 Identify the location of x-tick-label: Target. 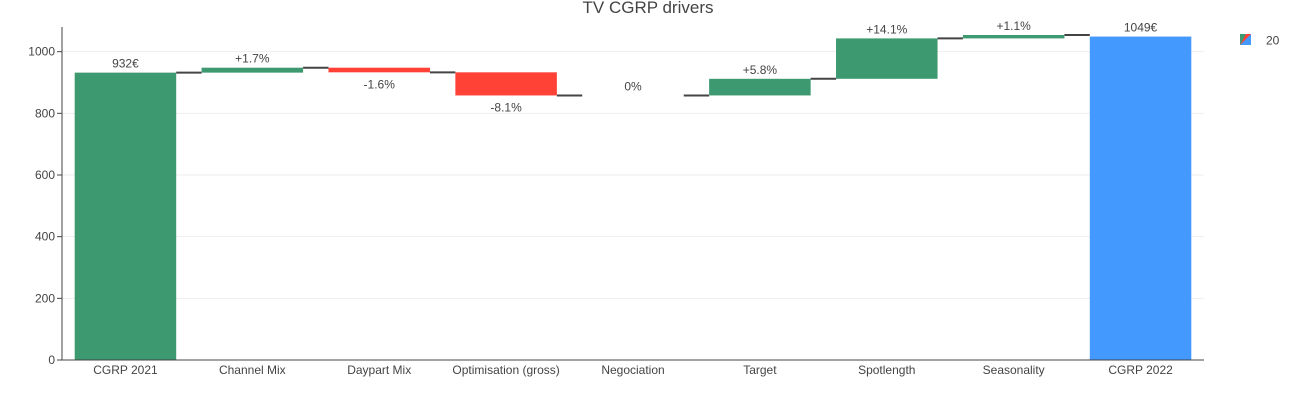
(760, 370).